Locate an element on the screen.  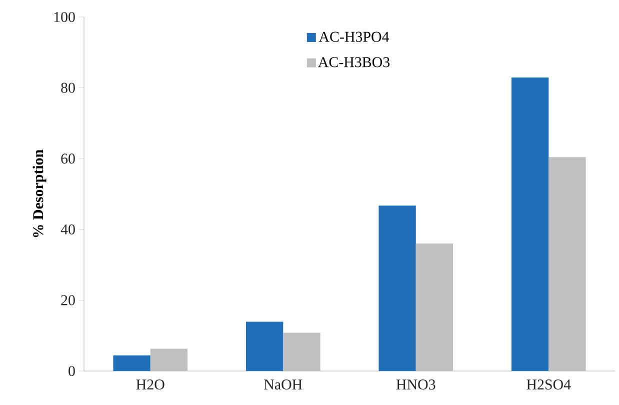
x-tick-label: HNO3 is located at coordinates (416, 385).